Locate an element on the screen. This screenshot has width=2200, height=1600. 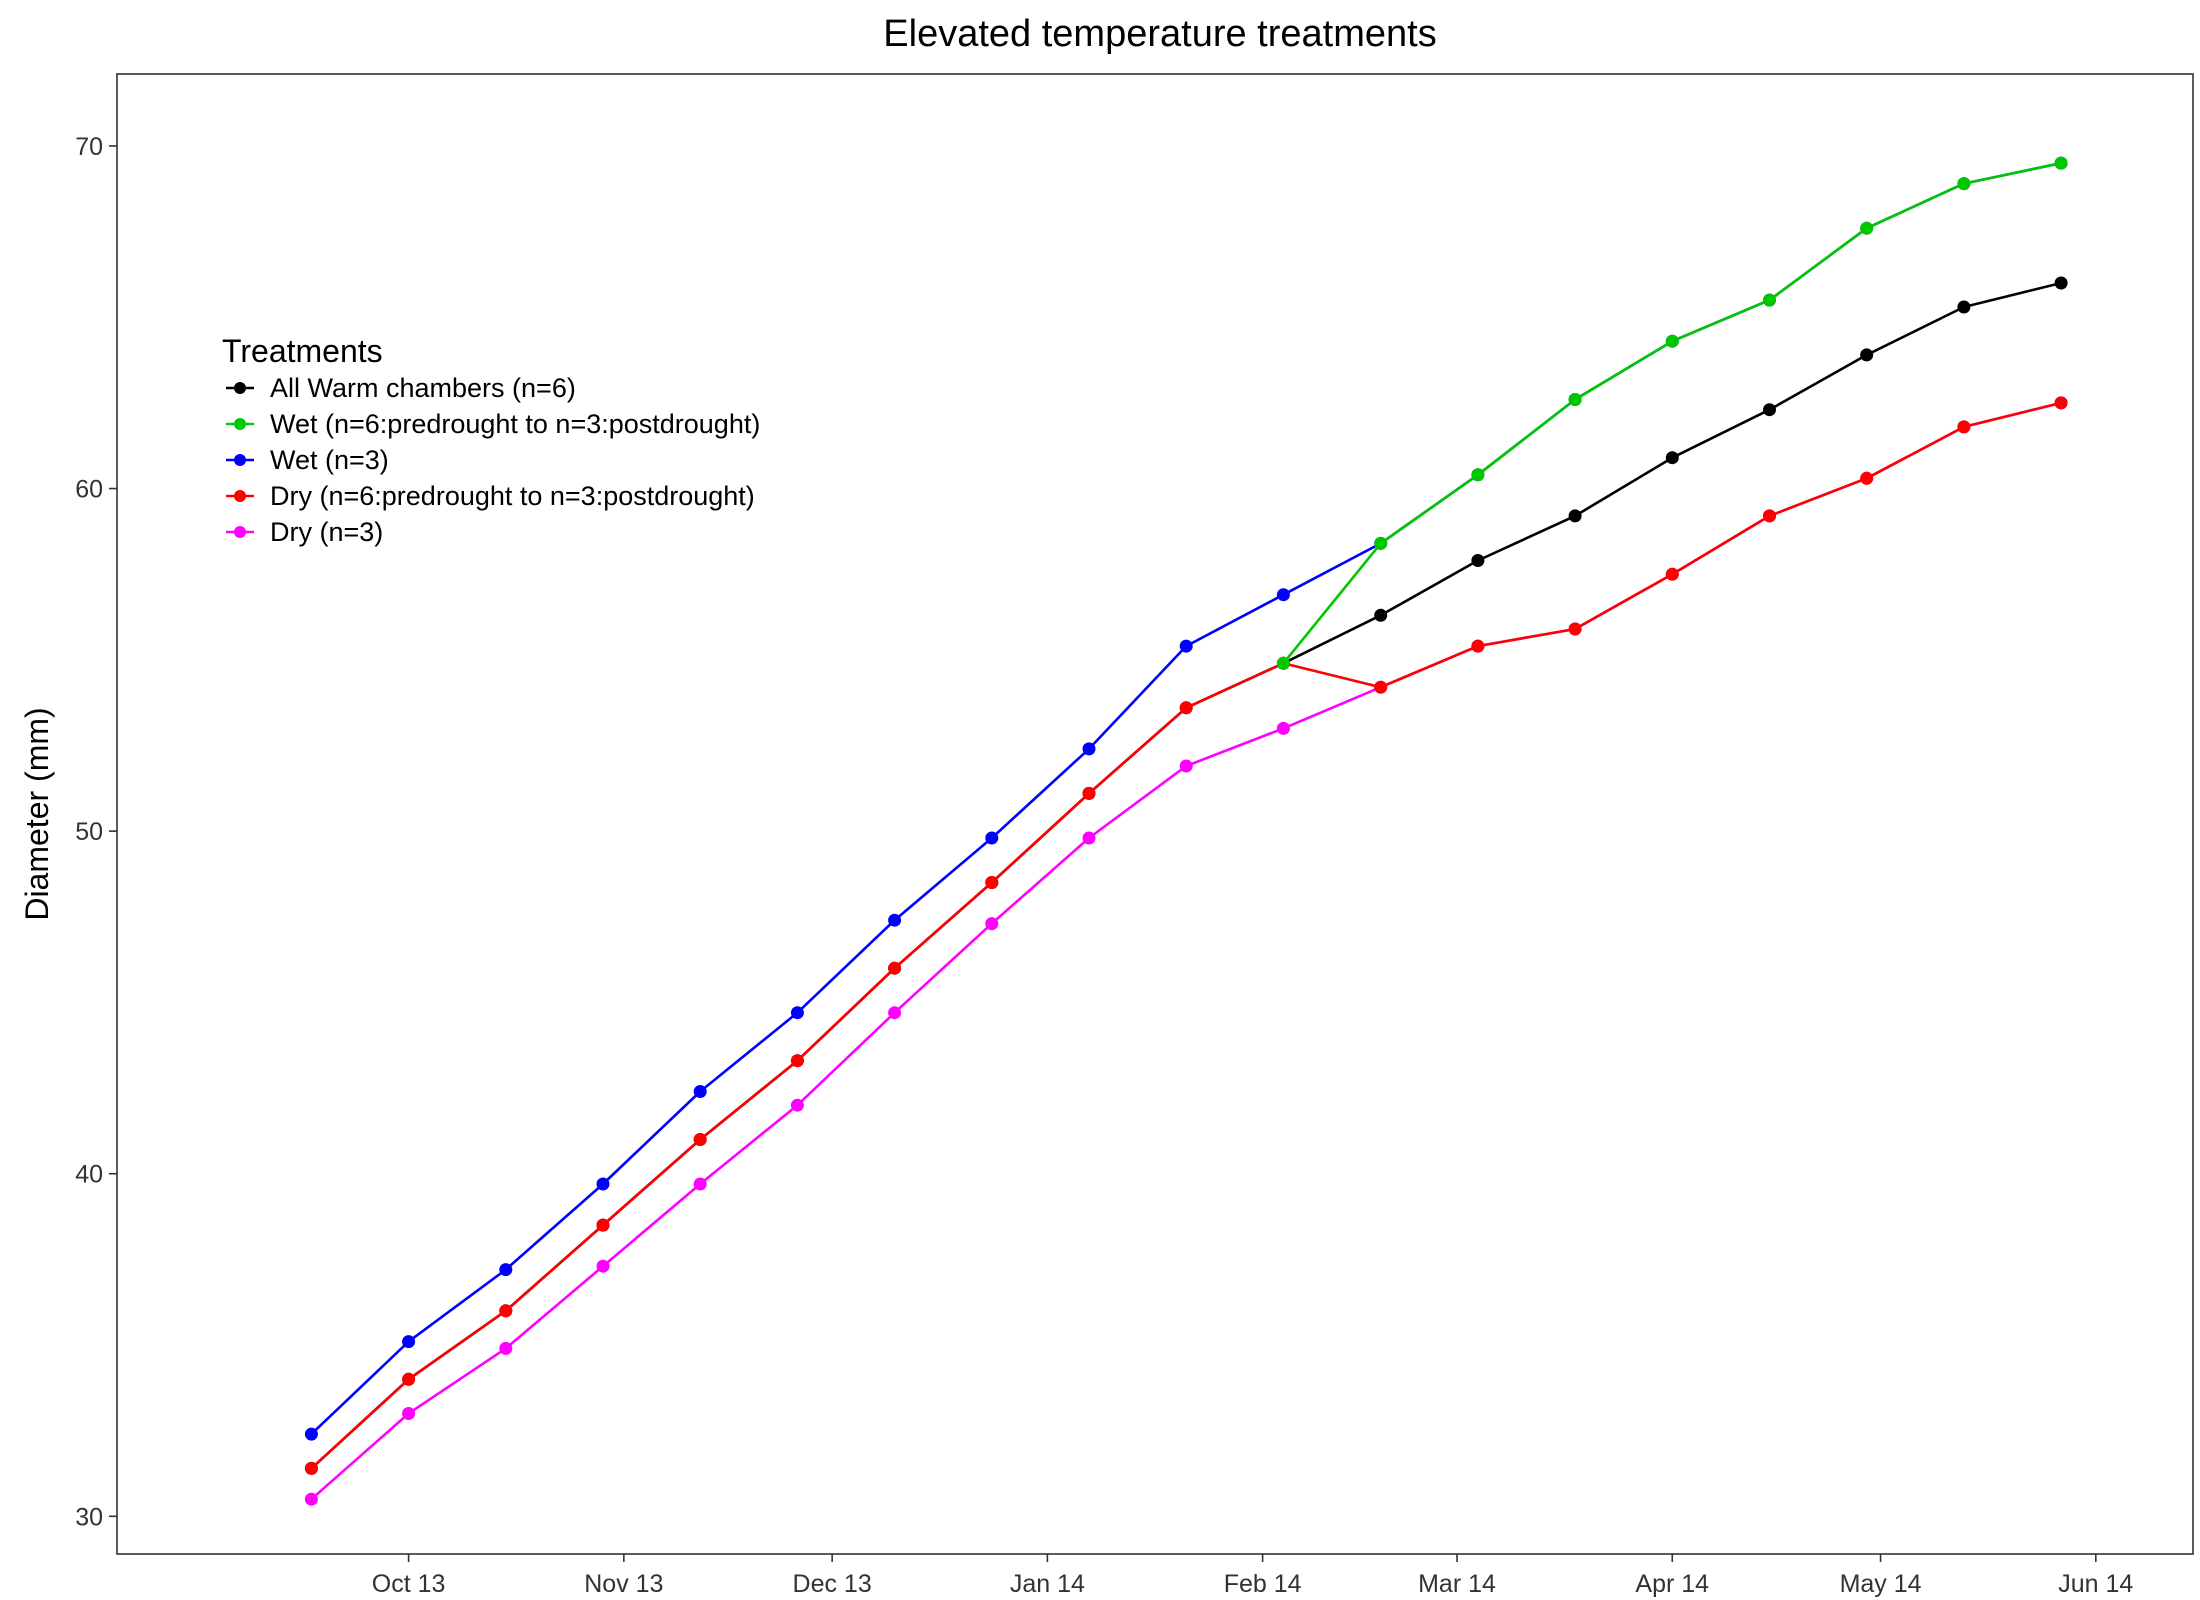
y-tick-label: 70 is located at coordinates (89, 147).